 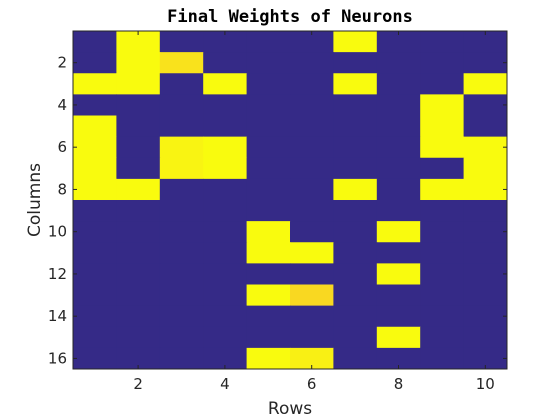 What do you see at coordinates (57, 232) in the screenshot?
I see `y-tick-label: 10` at bounding box center [57, 232].